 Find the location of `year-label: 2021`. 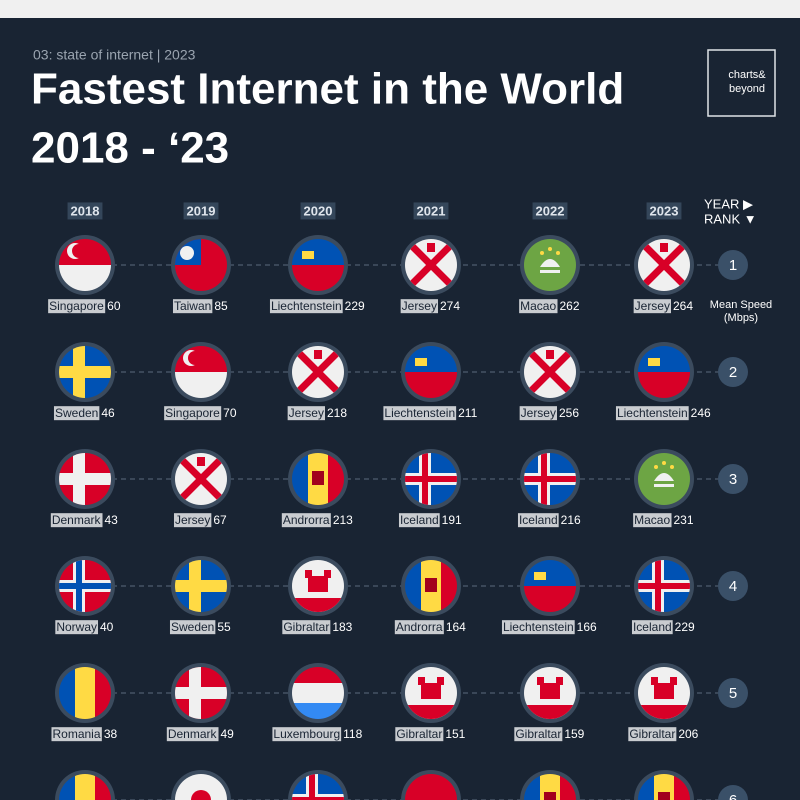

year-label: 2021 is located at coordinates (431, 210).